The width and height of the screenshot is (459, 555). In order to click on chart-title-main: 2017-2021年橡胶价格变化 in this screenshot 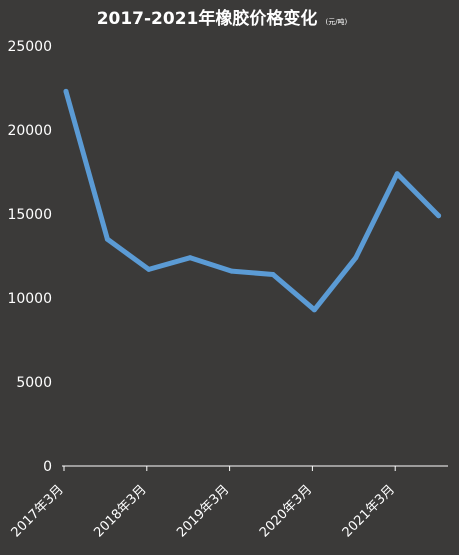, I will do `click(207, 18)`.